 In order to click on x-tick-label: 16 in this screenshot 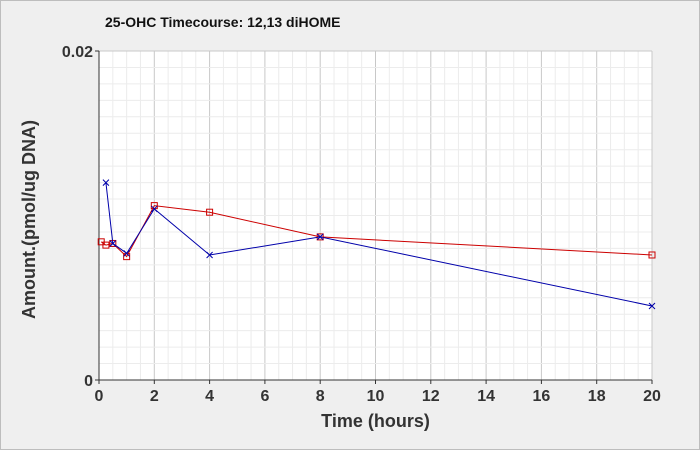, I will do `click(542, 396)`.